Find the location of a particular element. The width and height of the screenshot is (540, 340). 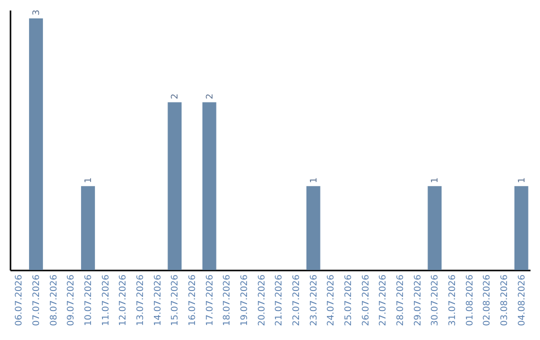

x-tick-label: 24.07.2026 is located at coordinates (331, 300).